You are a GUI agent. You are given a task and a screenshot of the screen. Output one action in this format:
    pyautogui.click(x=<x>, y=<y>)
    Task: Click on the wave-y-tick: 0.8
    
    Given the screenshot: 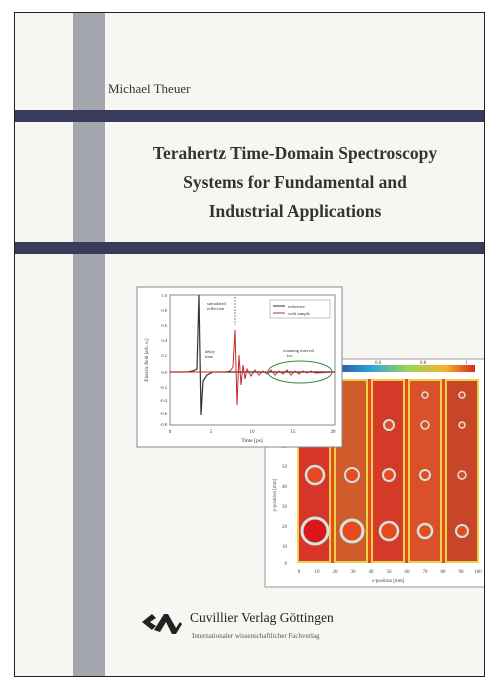 What is the action you would take?
    pyautogui.click(x=164, y=310)
    